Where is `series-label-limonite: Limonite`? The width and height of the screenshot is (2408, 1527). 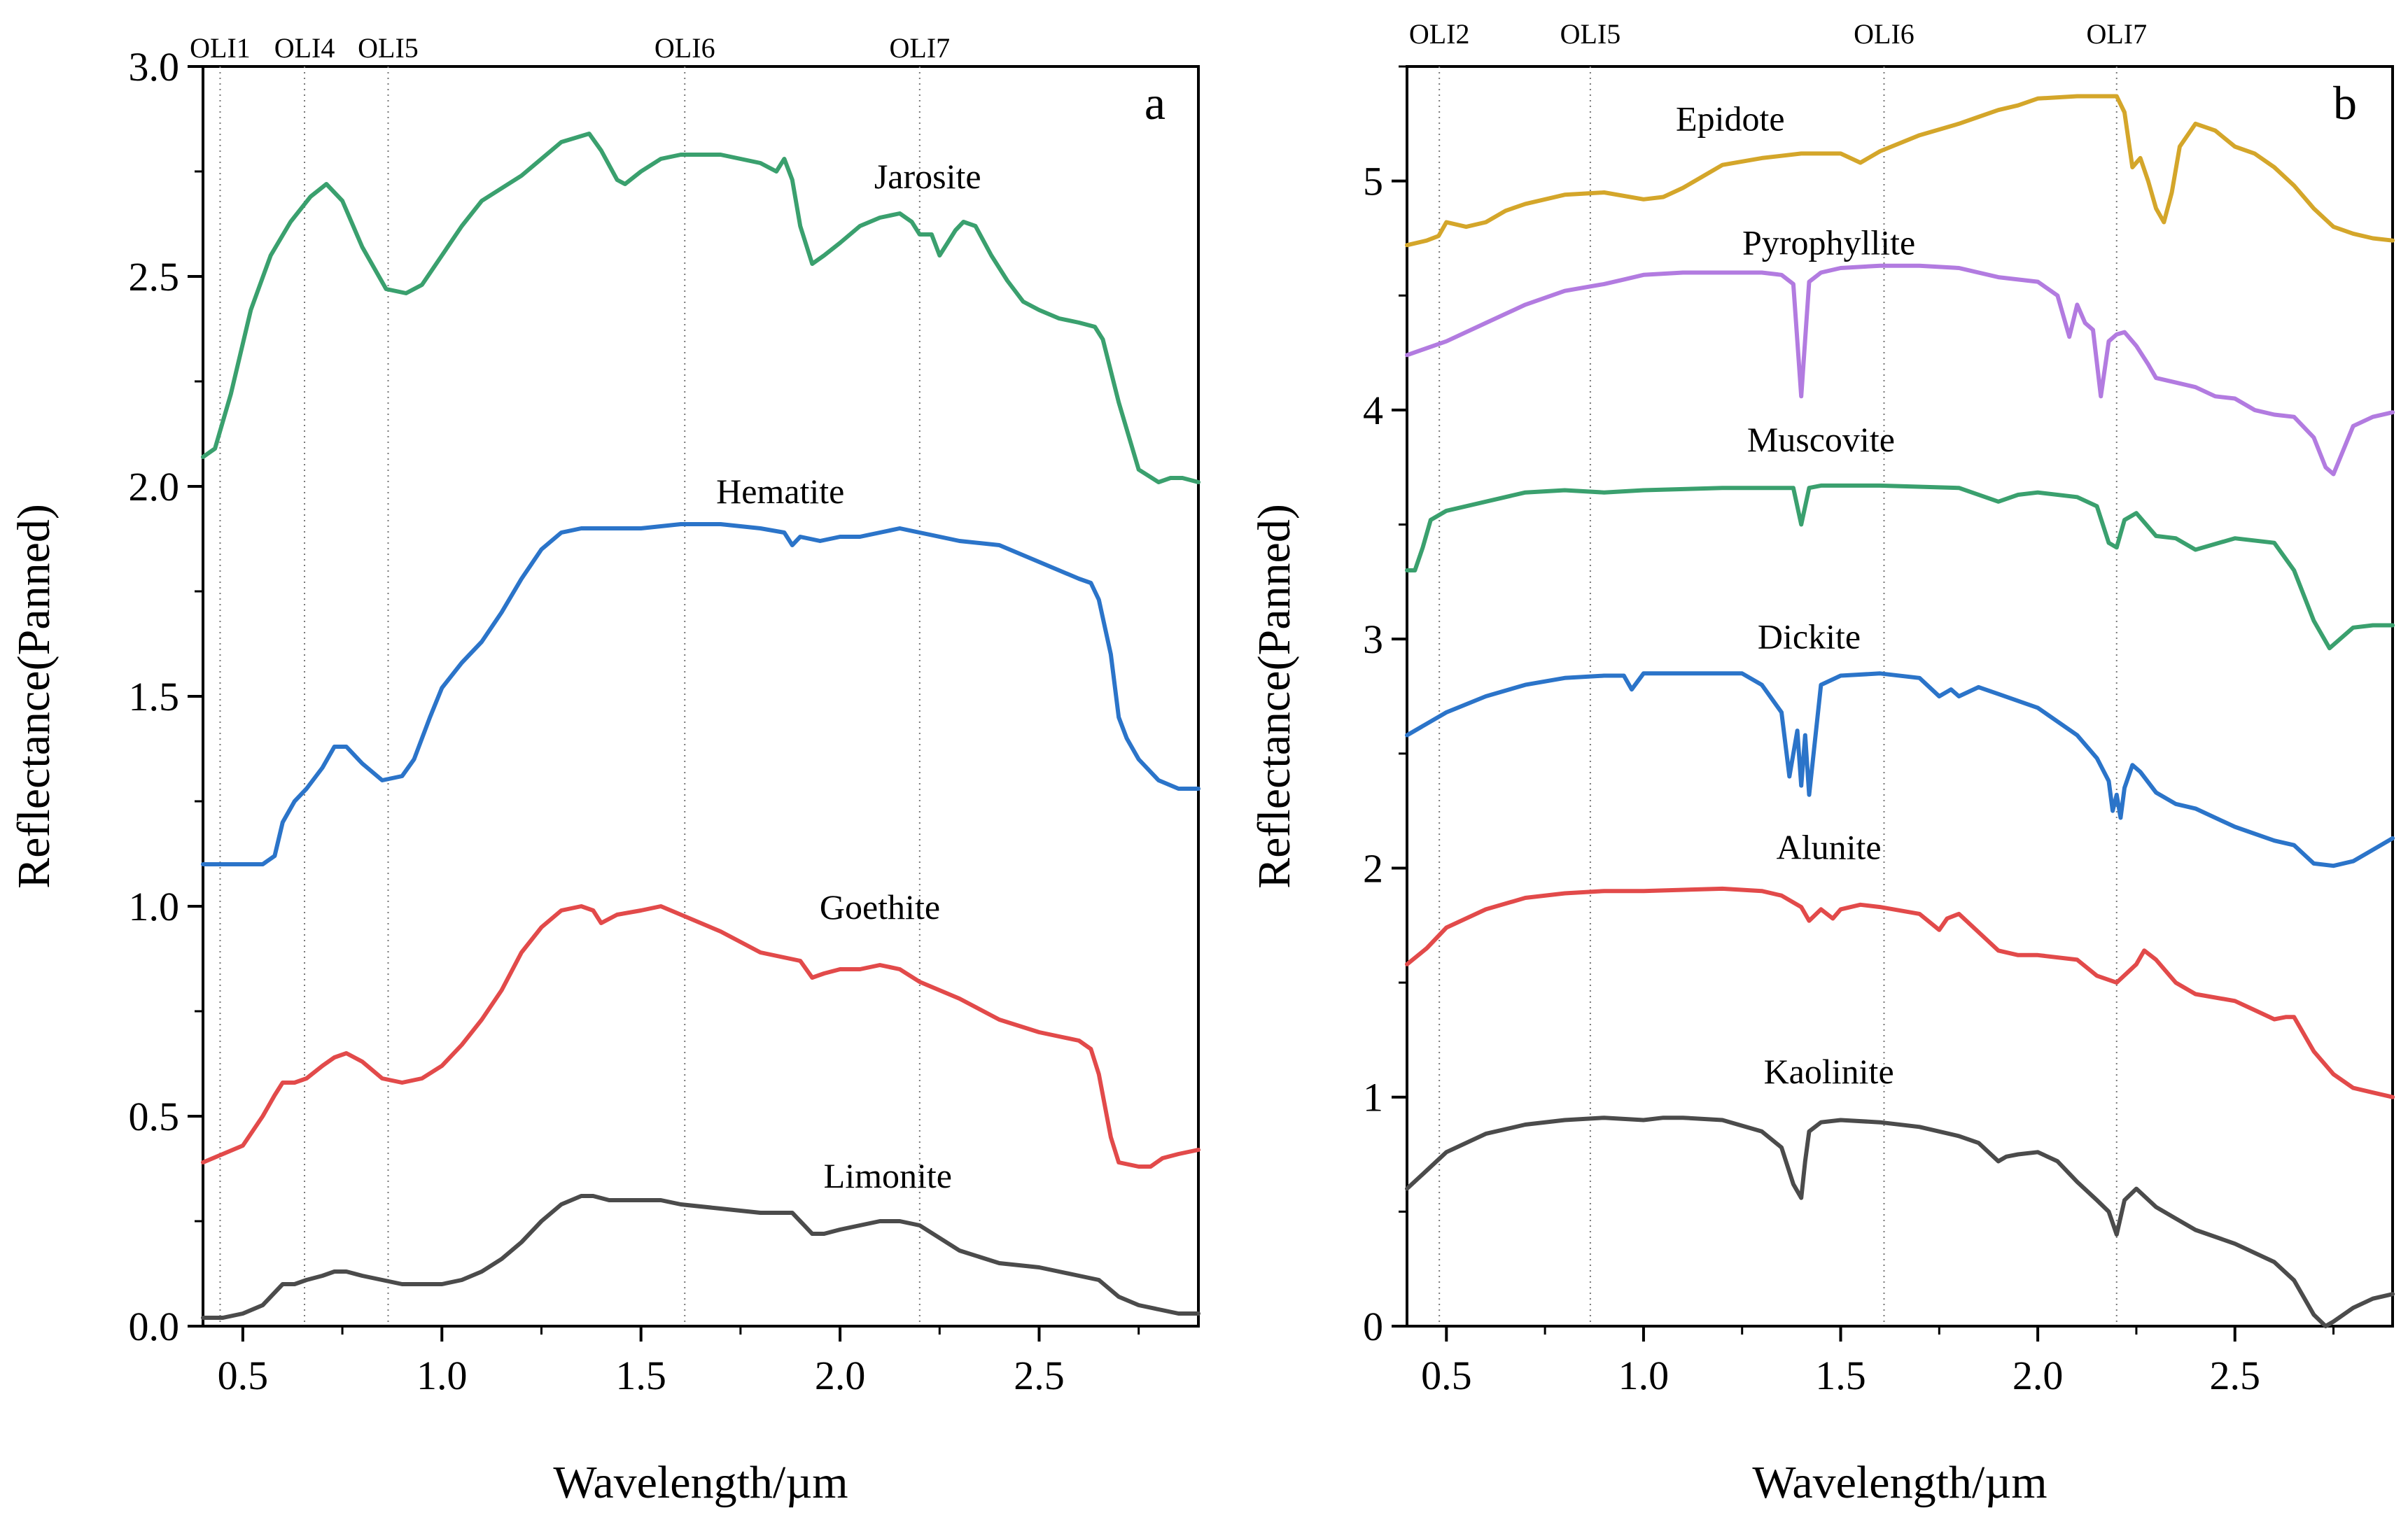 series-label-limonite: Limonite is located at coordinates (888, 1175).